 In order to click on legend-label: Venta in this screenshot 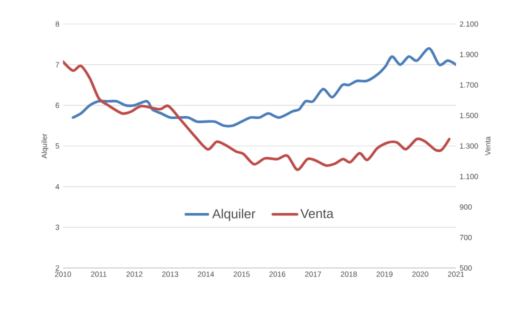, I will do `click(317, 213)`.